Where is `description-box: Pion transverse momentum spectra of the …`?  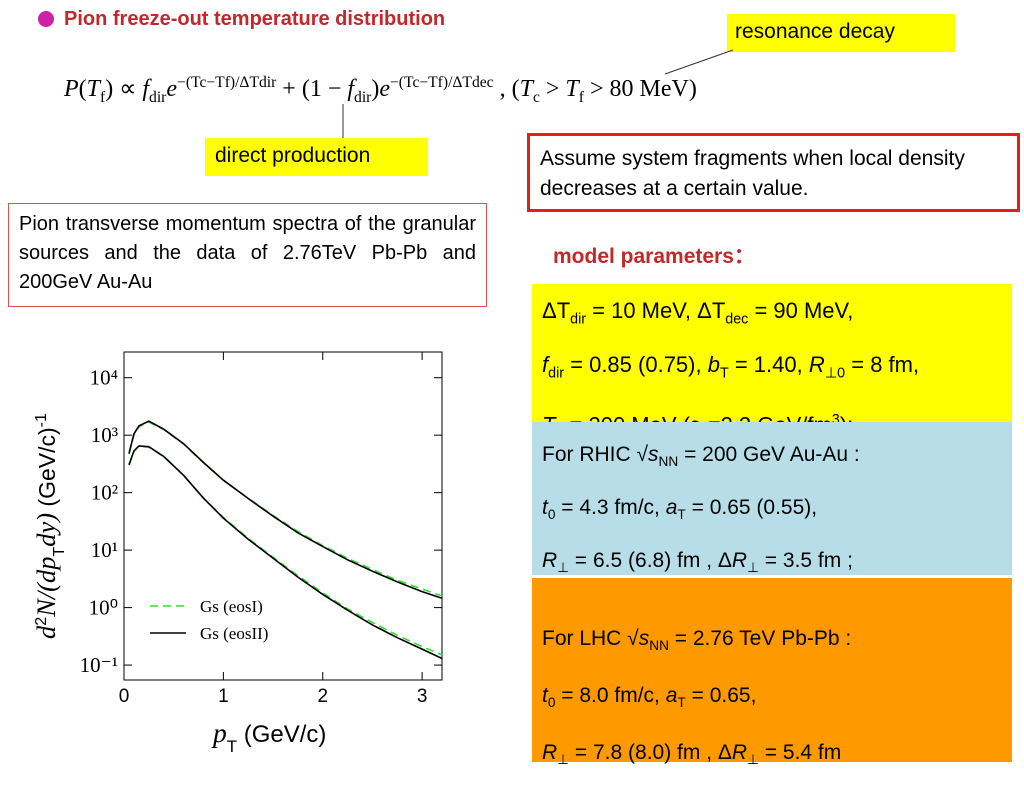 description-box: Pion transverse momentum spectra of the … is located at coordinates (247, 255).